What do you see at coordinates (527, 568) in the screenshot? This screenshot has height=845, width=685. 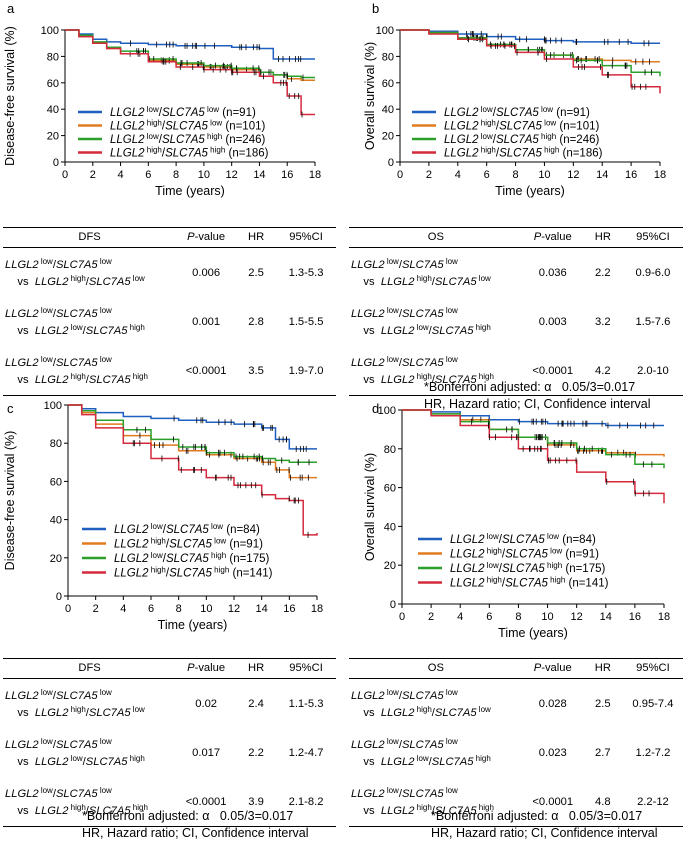 I see `legend-label: LLGL2 low/SLC7A5 high (n=175)` at bounding box center [527, 568].